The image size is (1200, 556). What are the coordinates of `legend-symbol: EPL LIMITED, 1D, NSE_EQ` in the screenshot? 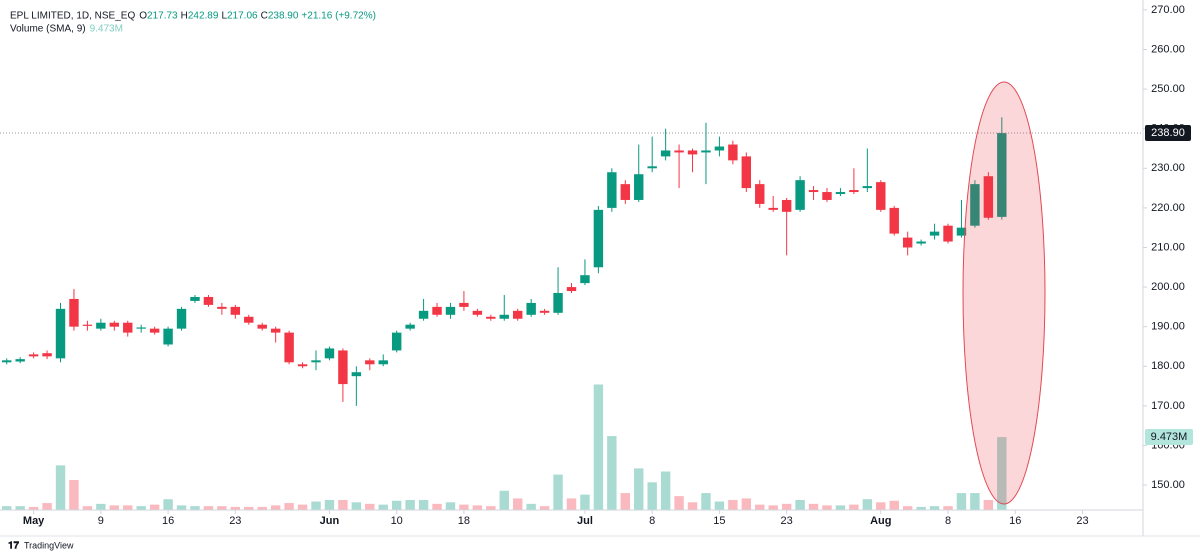 It's located at (72, 16).